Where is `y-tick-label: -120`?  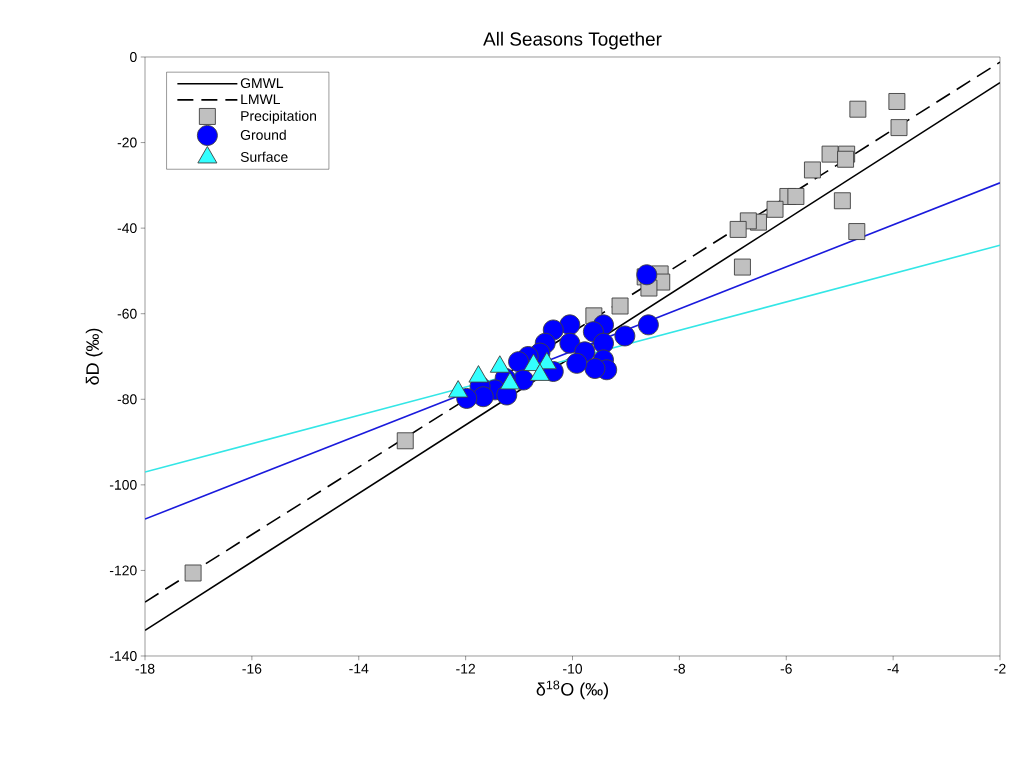
y-tick-label: -120 is located at coordinates (123, 570).